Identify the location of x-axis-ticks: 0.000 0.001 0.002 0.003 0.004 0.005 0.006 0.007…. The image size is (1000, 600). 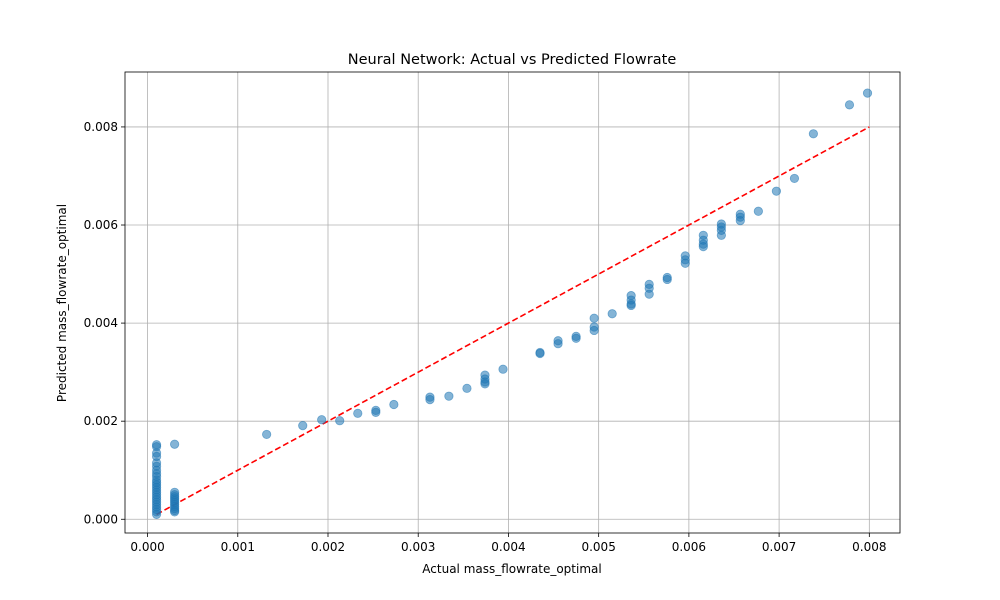
(508, 543).